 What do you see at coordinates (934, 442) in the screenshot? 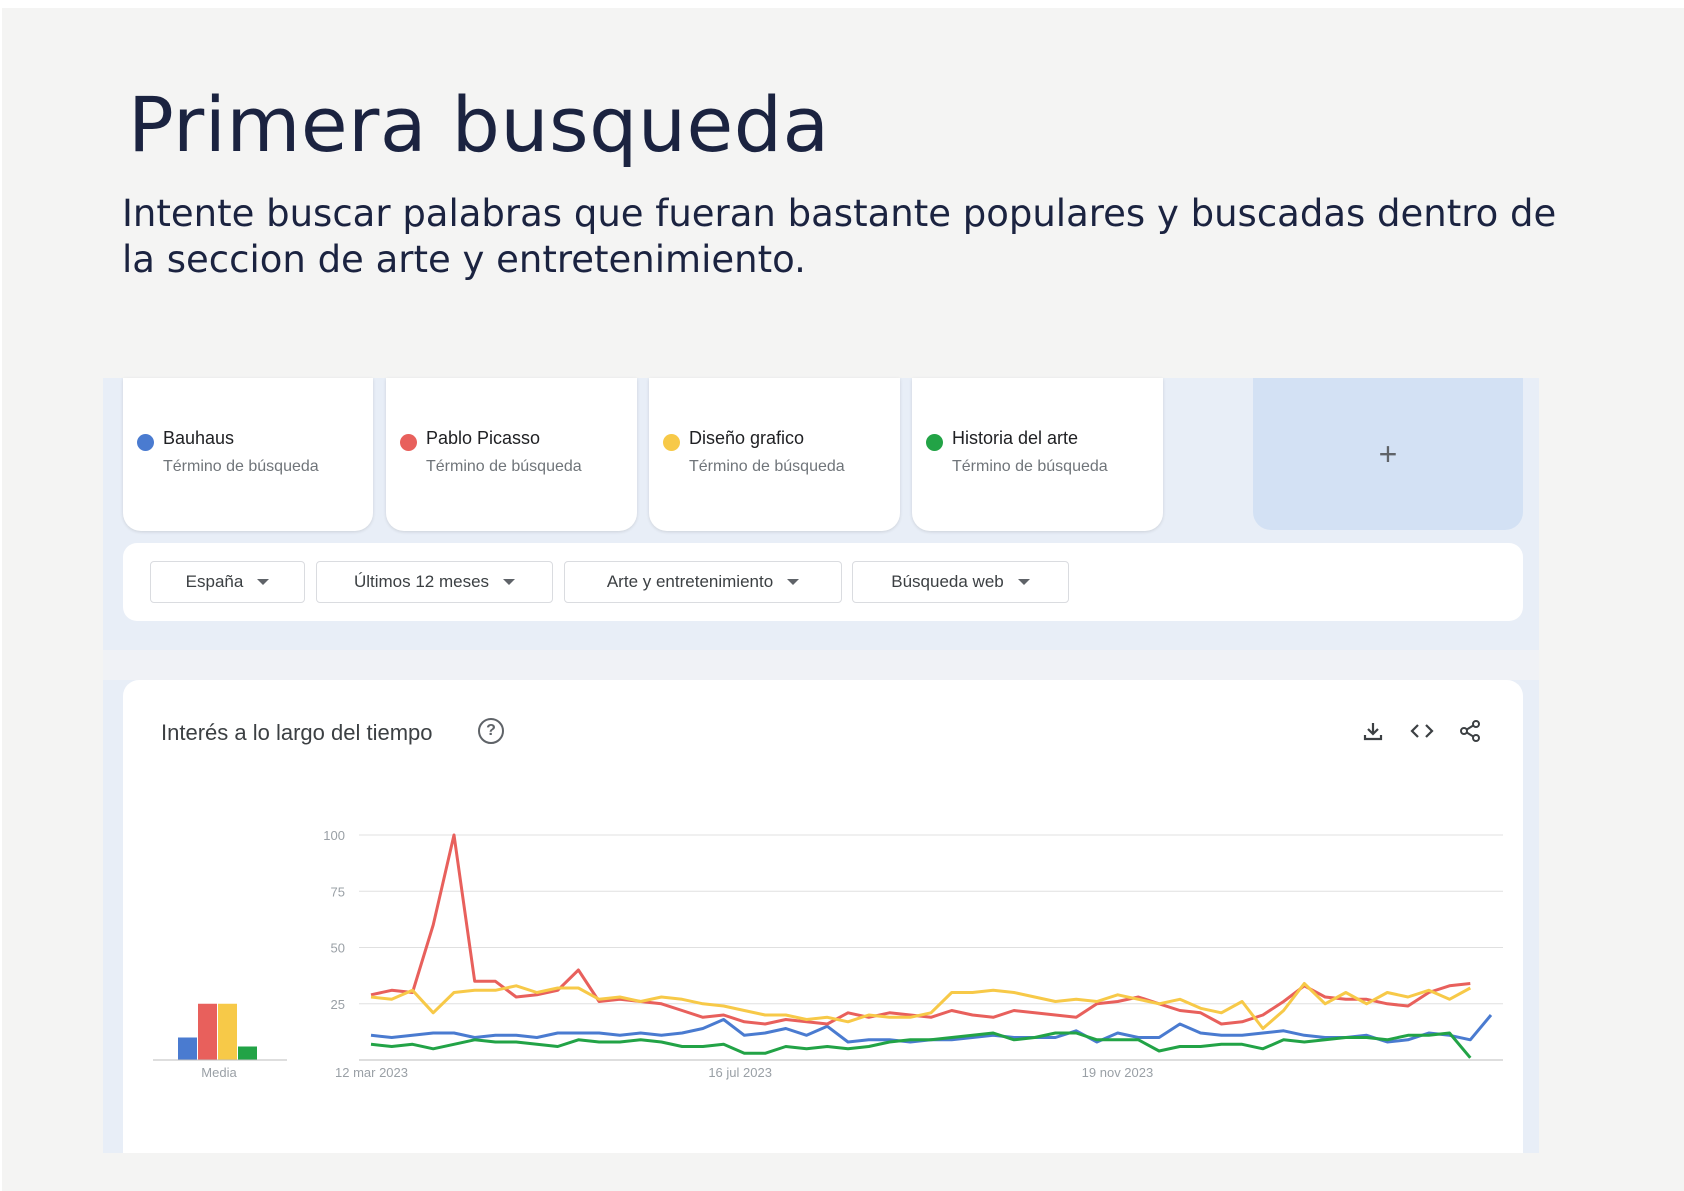
I see `historia-color-dot` at bounding box center [934, 442].